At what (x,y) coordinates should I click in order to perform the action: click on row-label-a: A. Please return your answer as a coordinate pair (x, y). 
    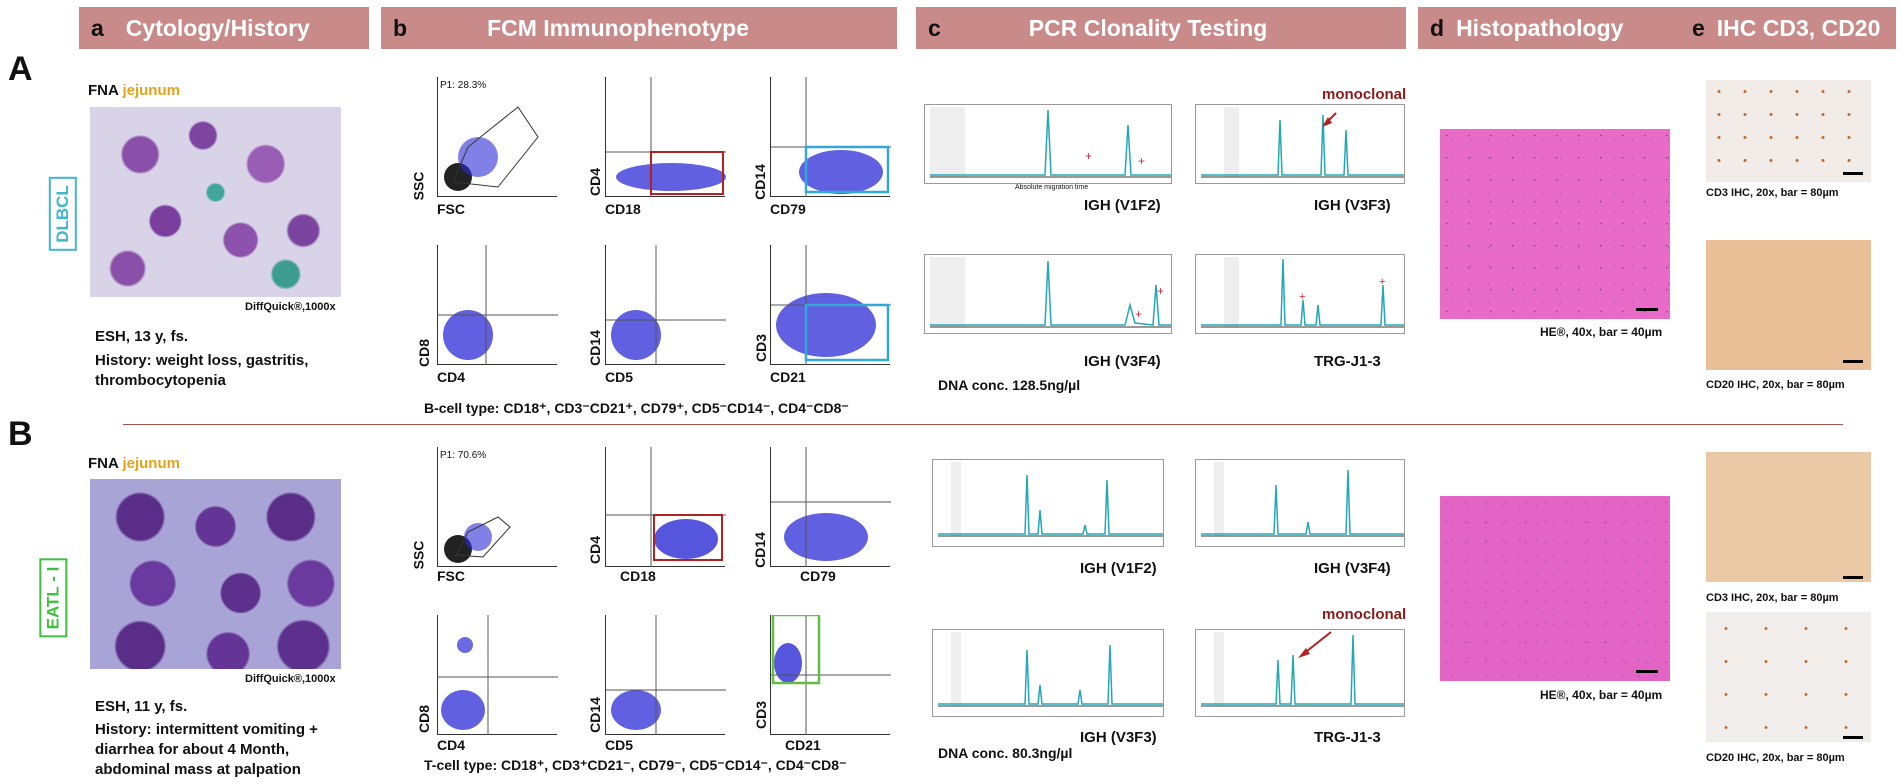
    Looking at the image, I should click on (20, 69).